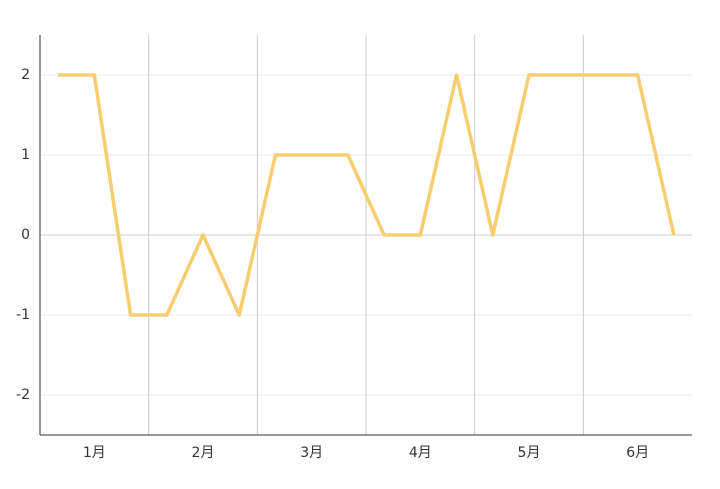 The image size is (720, 489). Describe the element at coordinates (25, 155) in the screenshot. I see `y-tick-label: 1` at that location.